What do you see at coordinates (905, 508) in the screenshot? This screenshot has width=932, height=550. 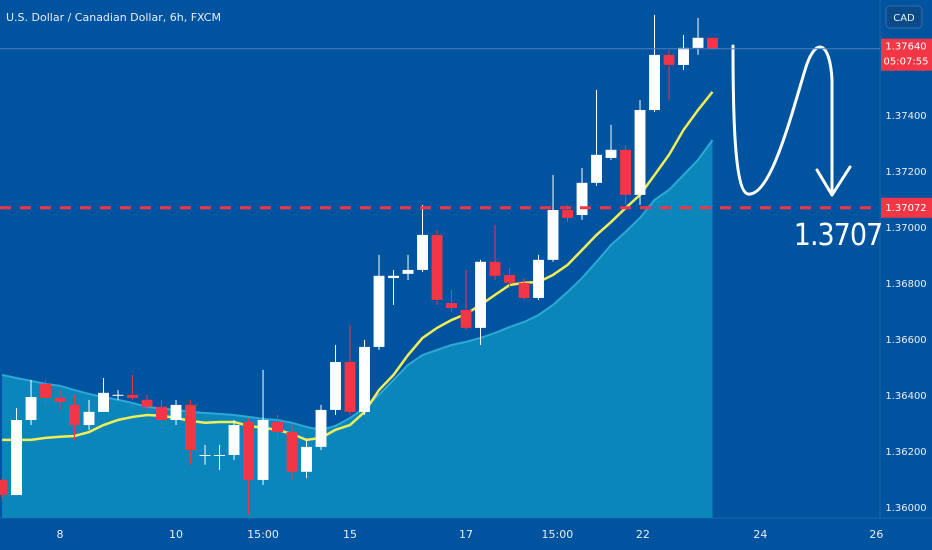 I see `y-tick-label: 1.36000` at bounding box center [905, 508].